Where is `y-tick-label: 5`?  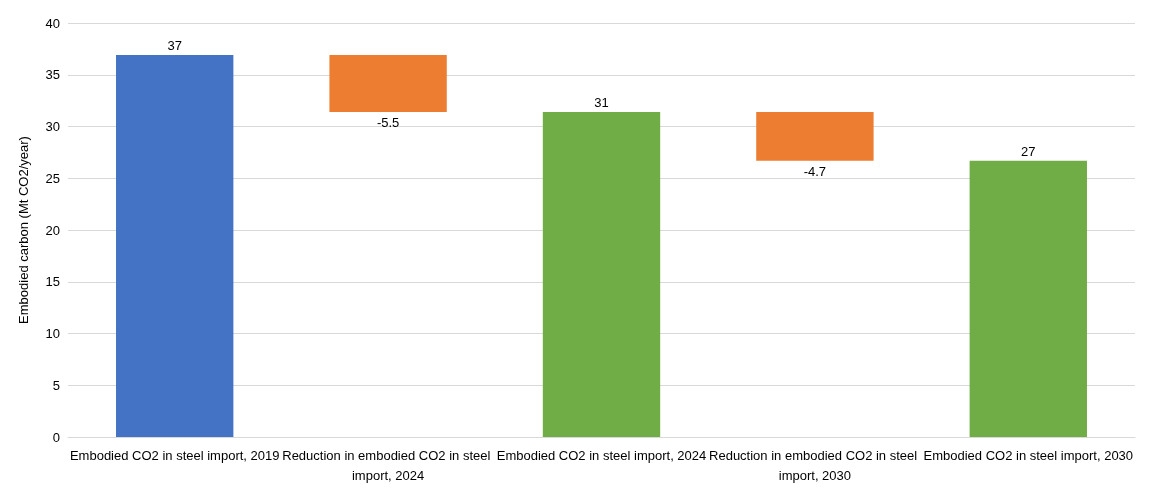
y-tick-label: 5 is located at coordinates (56, 385).